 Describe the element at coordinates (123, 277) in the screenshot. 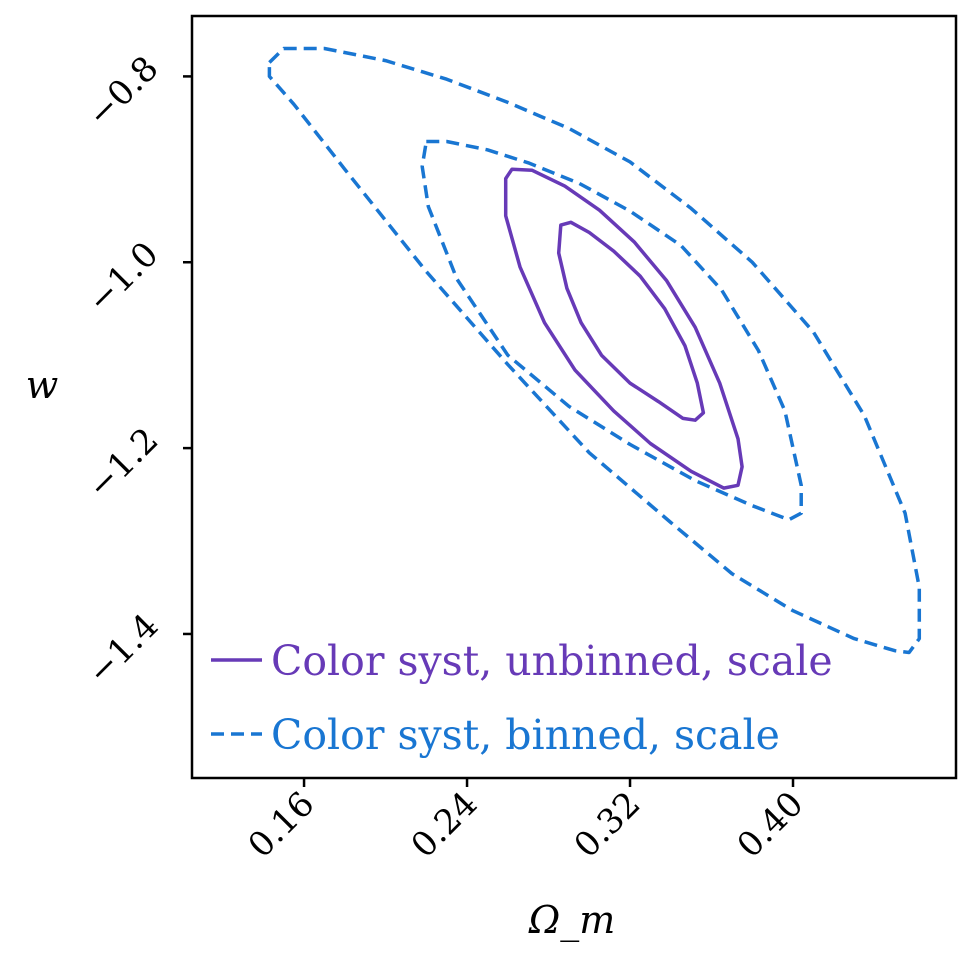

I see `y-tick-label: −1.0` at that location.